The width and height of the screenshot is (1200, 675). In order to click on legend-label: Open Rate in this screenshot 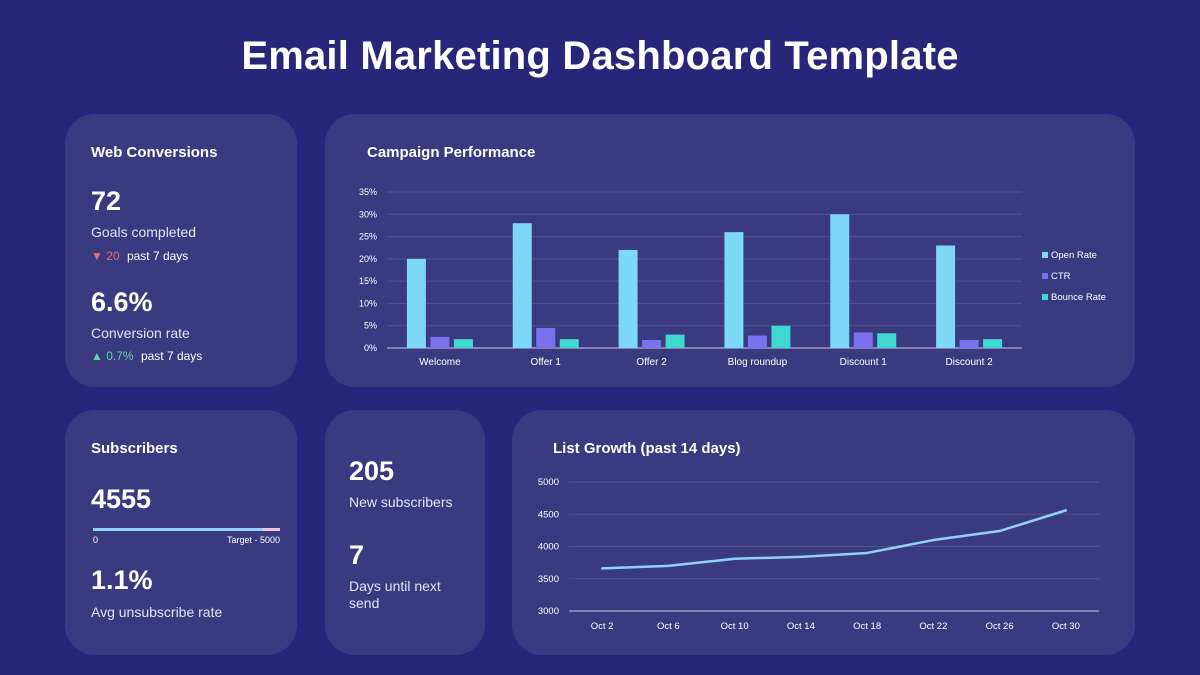, I will do `click(1074, 255)`.